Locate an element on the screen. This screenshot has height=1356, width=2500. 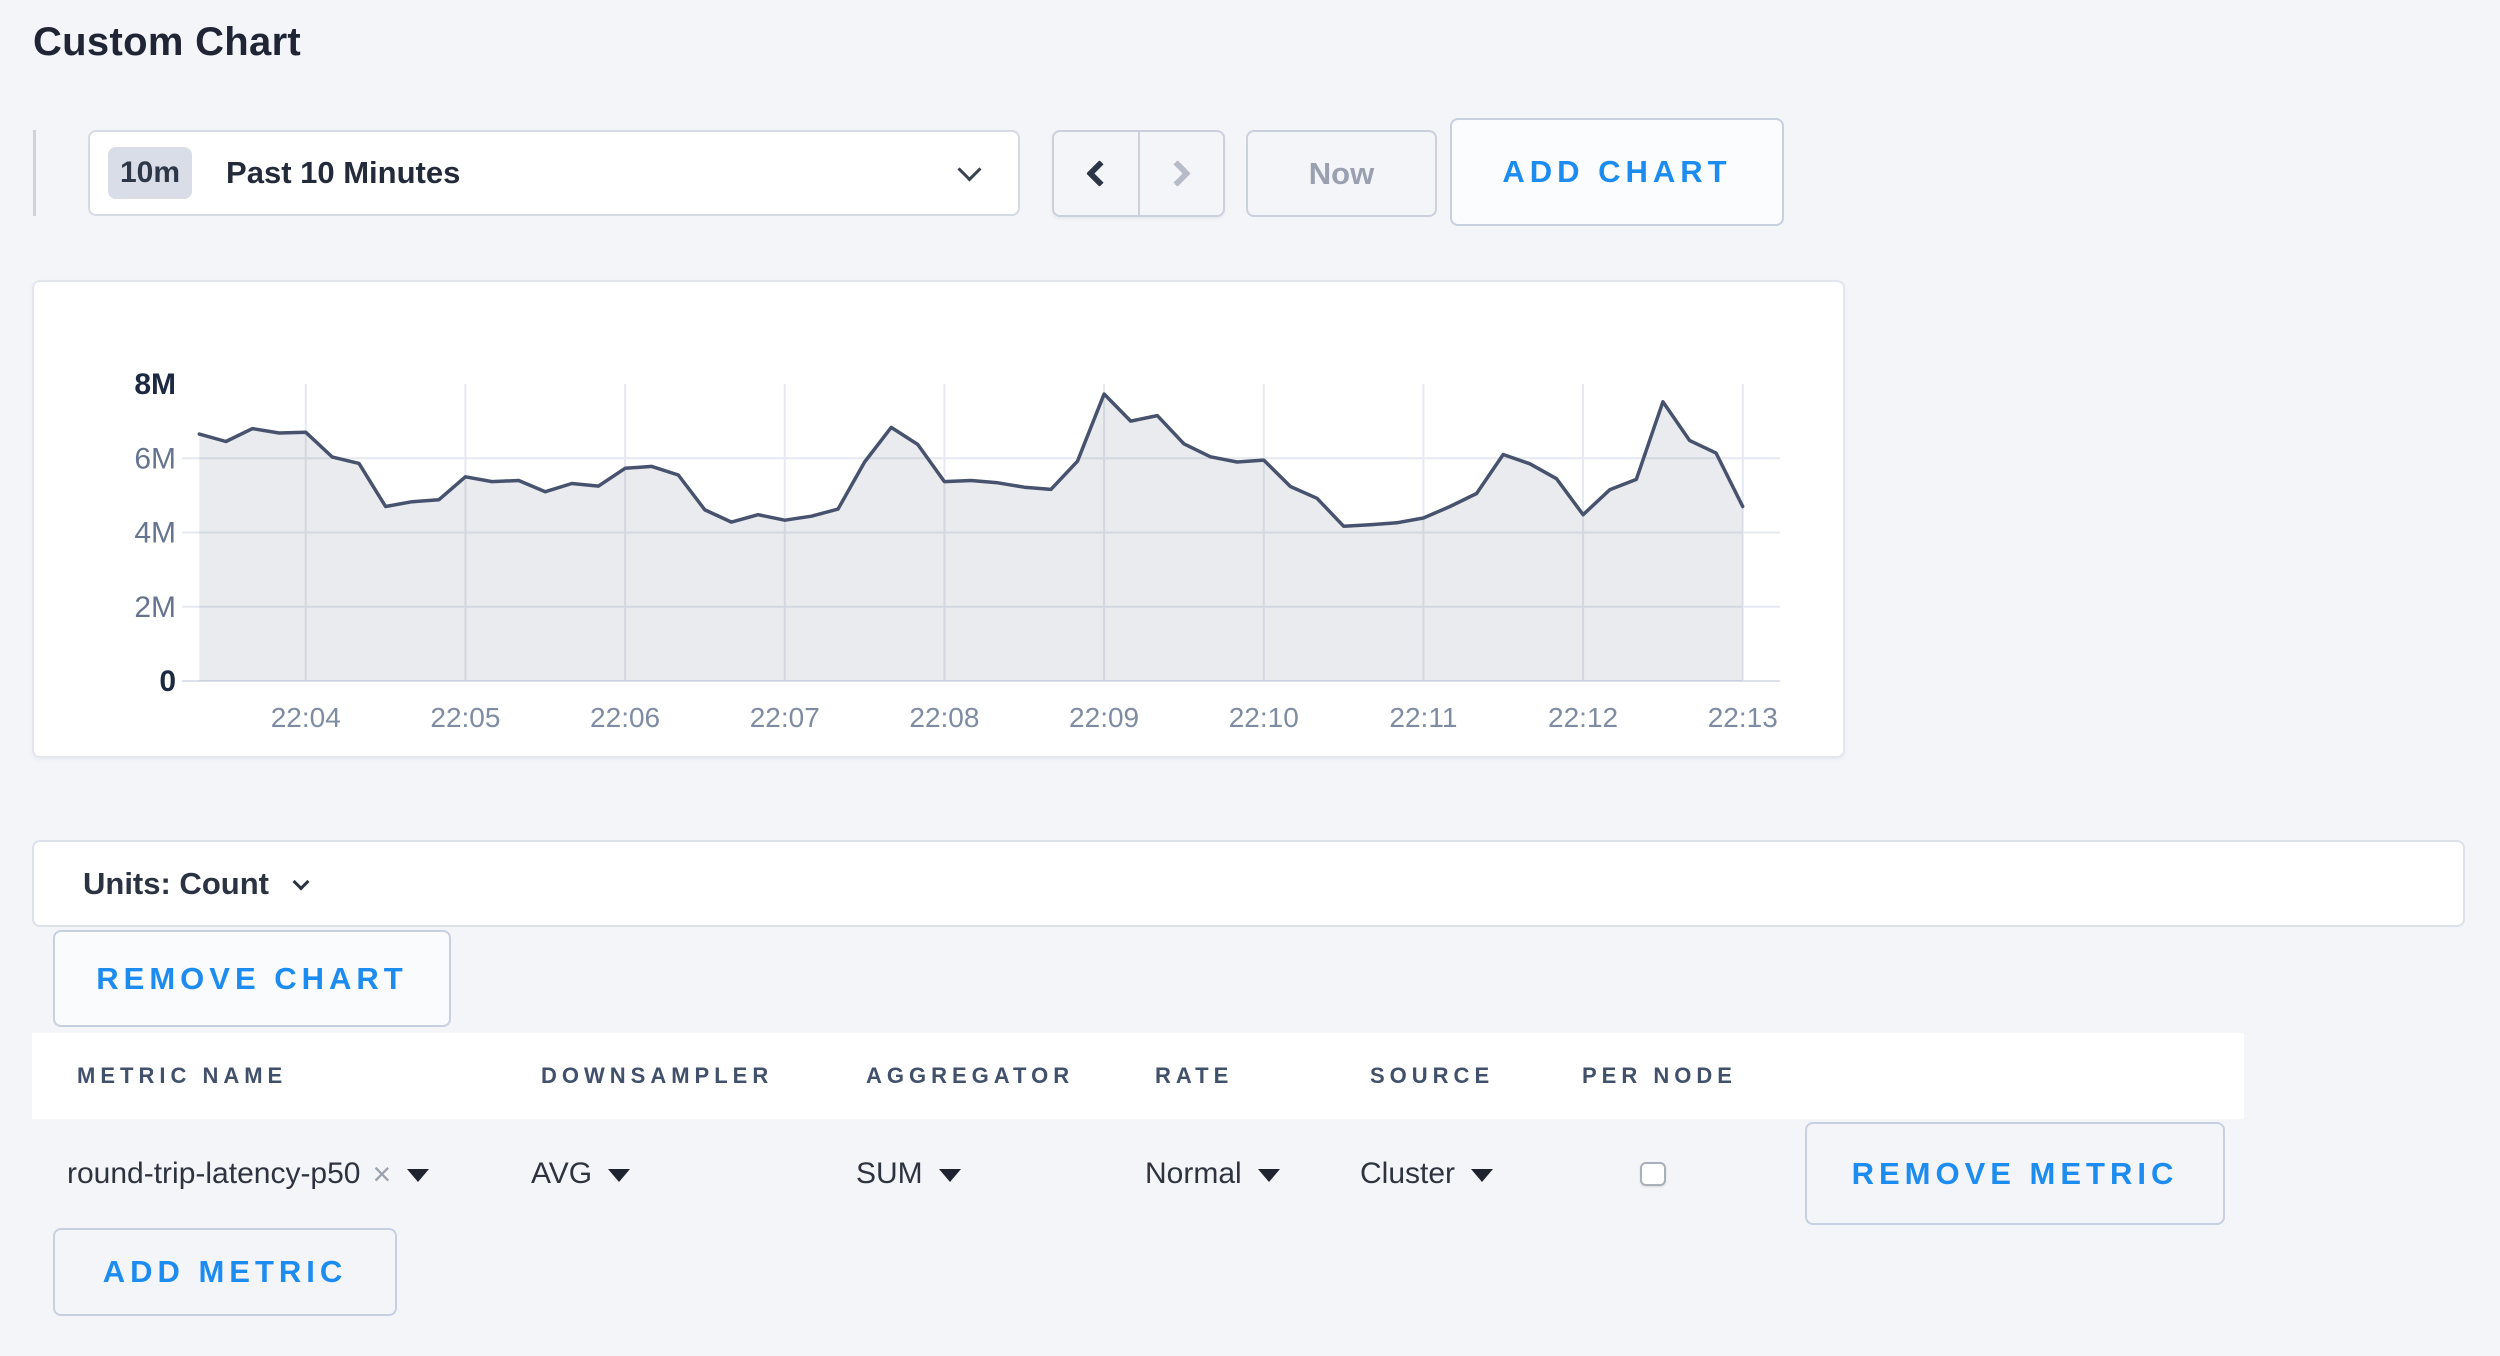
chevron-right-icon is located at coordinates (1177, 173).